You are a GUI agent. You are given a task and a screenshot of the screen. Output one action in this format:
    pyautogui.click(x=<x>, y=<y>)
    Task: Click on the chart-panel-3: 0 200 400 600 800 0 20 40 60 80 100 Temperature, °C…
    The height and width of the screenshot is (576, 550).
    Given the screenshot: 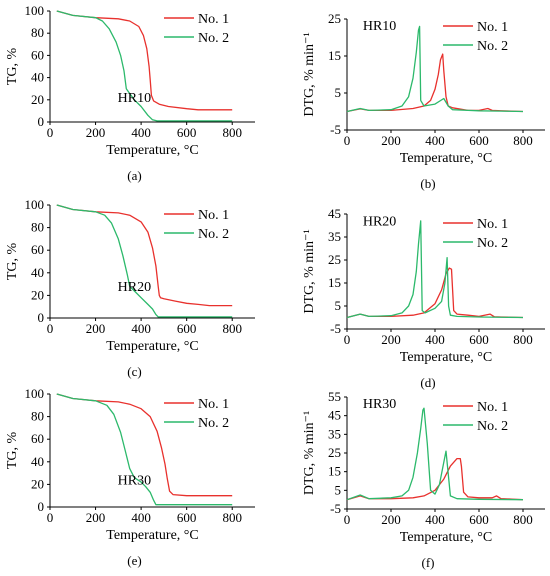 What is the action you would take?
    pyautogui.click(x=130, y=288)
    